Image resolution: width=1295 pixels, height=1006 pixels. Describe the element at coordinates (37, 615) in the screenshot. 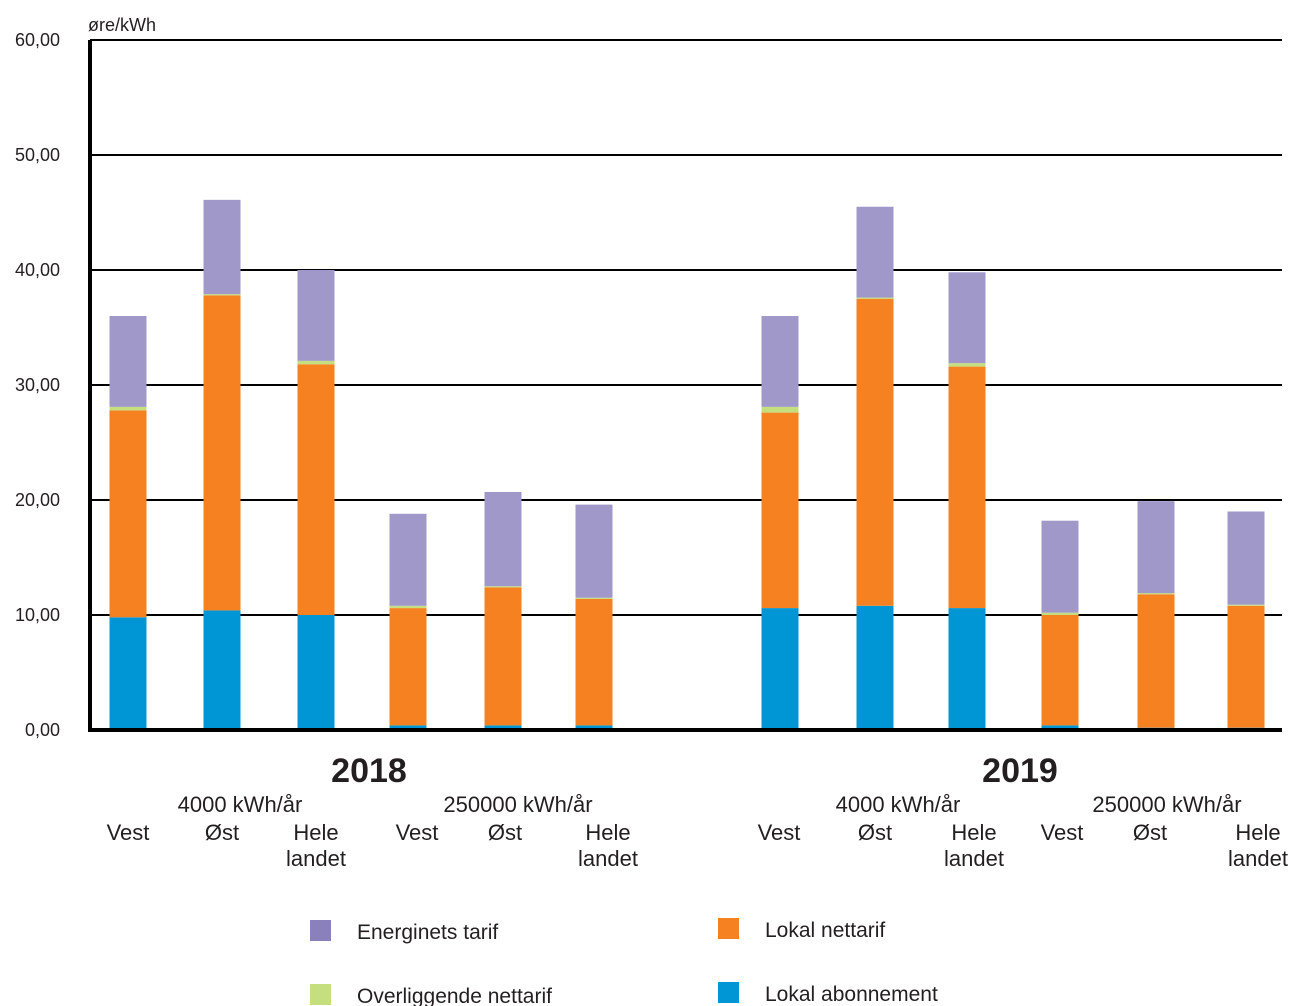

I see `y-tick-label: 10,00` at that location.